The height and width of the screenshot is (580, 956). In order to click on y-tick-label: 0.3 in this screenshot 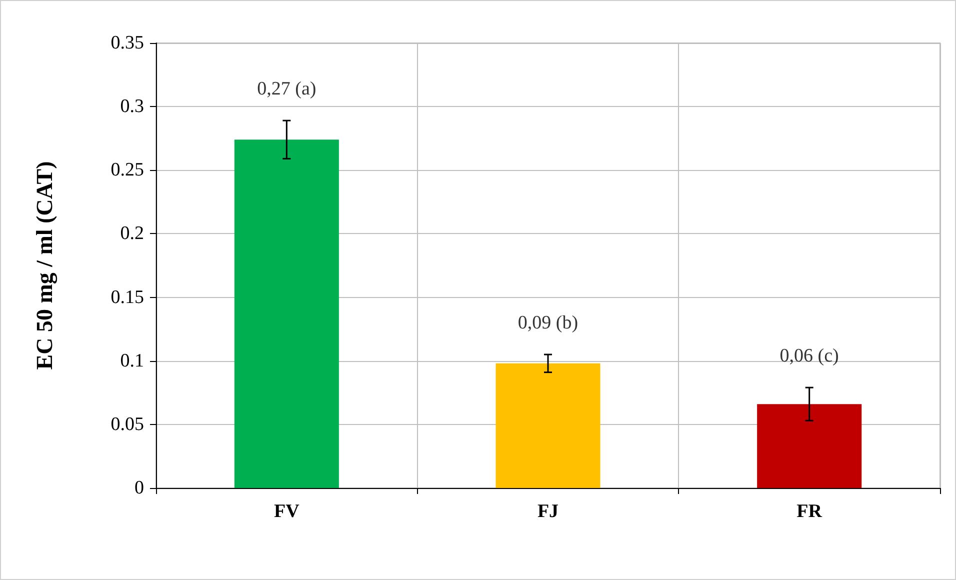, I will do `click(132, 107)`.